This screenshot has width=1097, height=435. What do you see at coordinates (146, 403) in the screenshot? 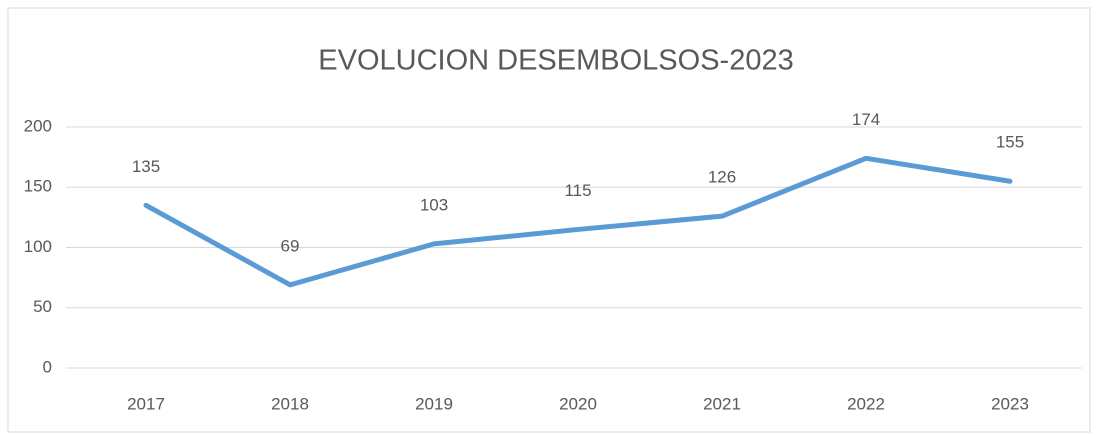
I see `x-tick-label: 2017` at bounding box center [146, 403].